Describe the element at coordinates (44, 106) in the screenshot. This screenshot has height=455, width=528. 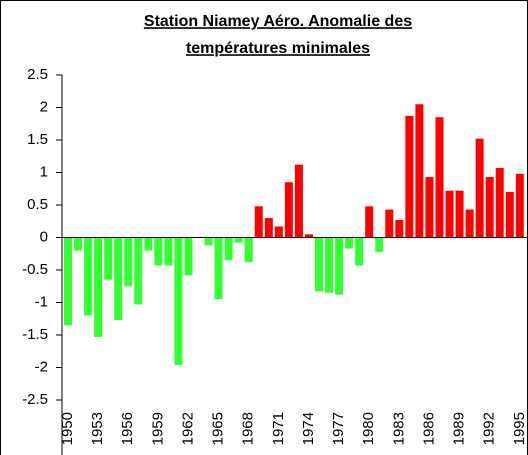
I see `y-tick-label: 2` at that location.